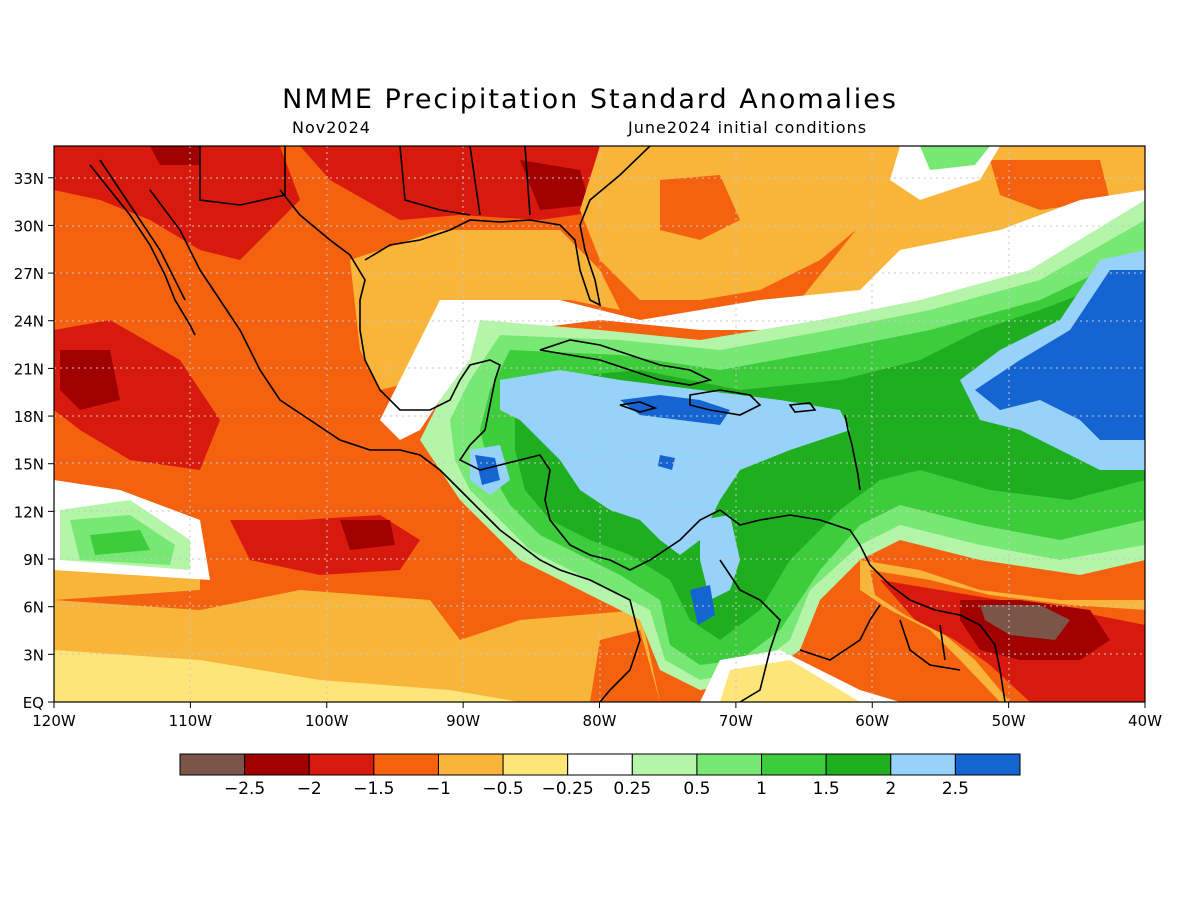 This screenshot has width=1200, height=904. I want to click on colorbar-label: 2, so click(890, 789).